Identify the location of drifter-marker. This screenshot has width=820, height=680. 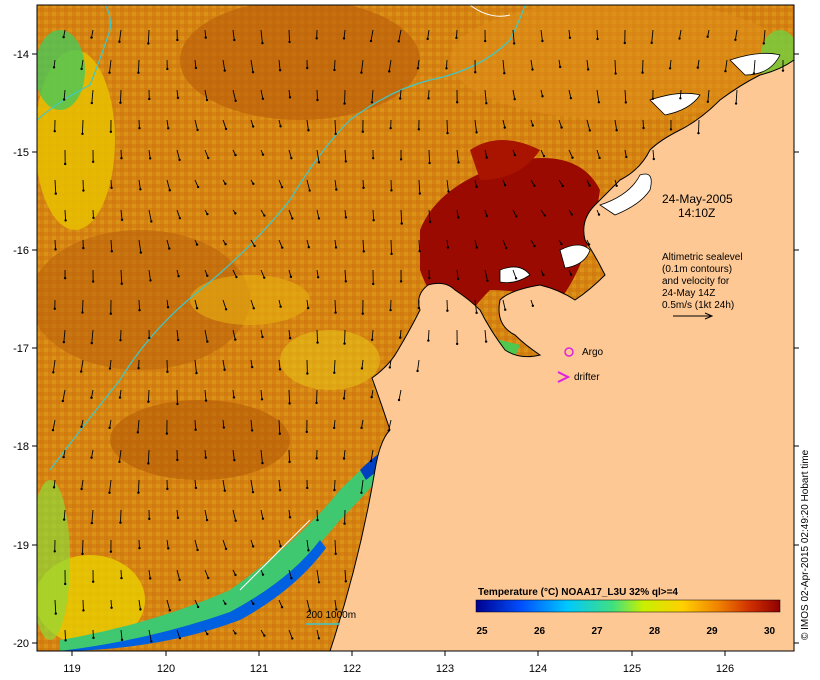
(564, 377).